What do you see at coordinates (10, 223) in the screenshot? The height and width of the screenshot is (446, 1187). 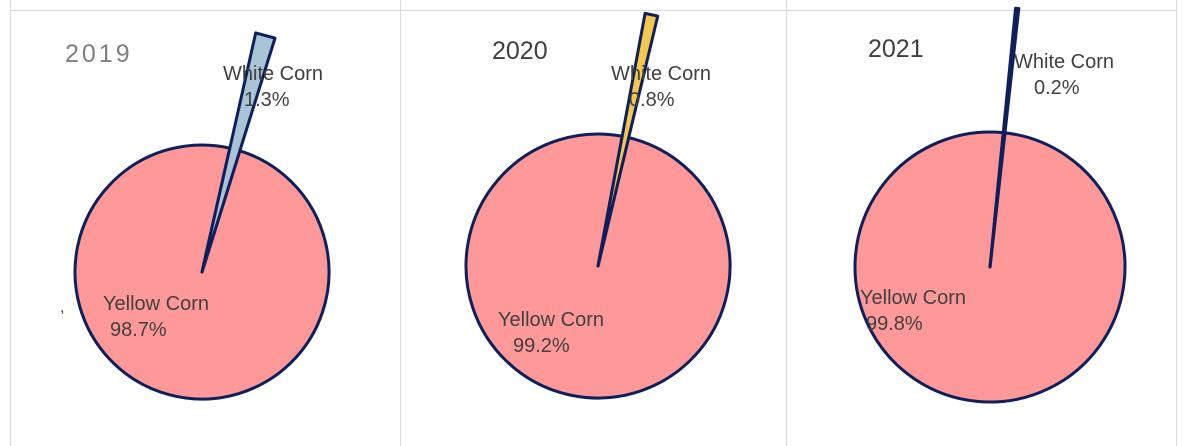 I see `panel-divider-left` at bounding box center [10, 223].